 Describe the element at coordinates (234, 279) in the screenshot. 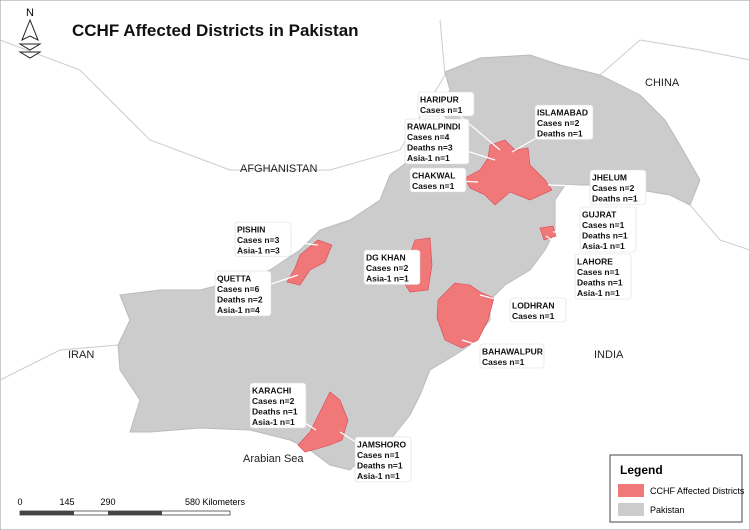

I see `district-name: QUETTA` at that location.